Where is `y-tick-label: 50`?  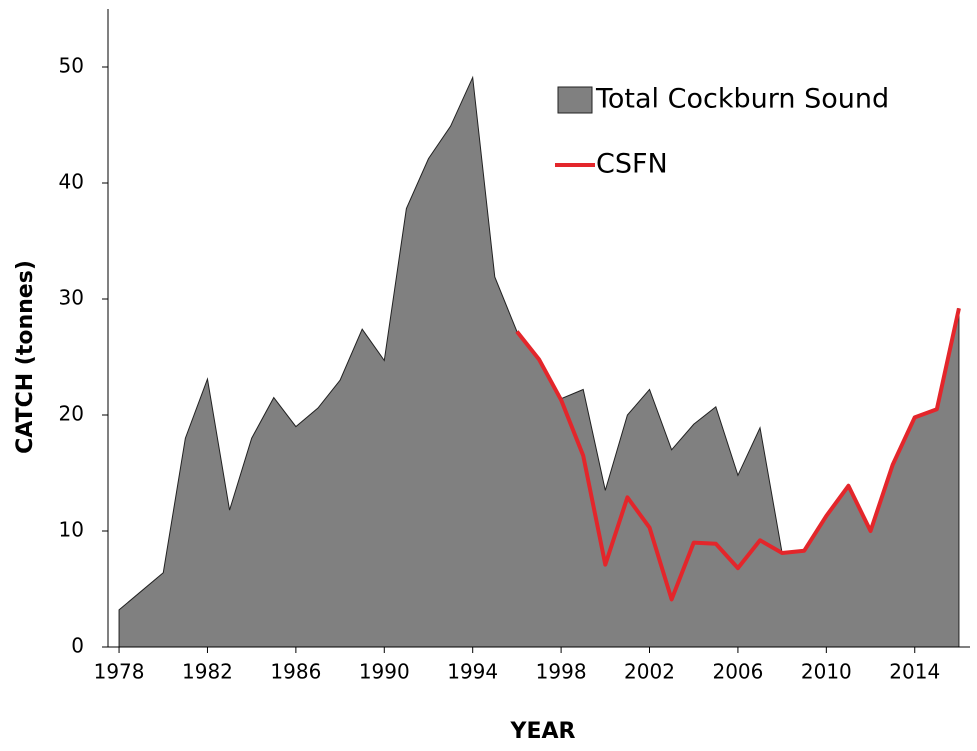
y-tick-label: 50 is located at coordinates (71, 66).